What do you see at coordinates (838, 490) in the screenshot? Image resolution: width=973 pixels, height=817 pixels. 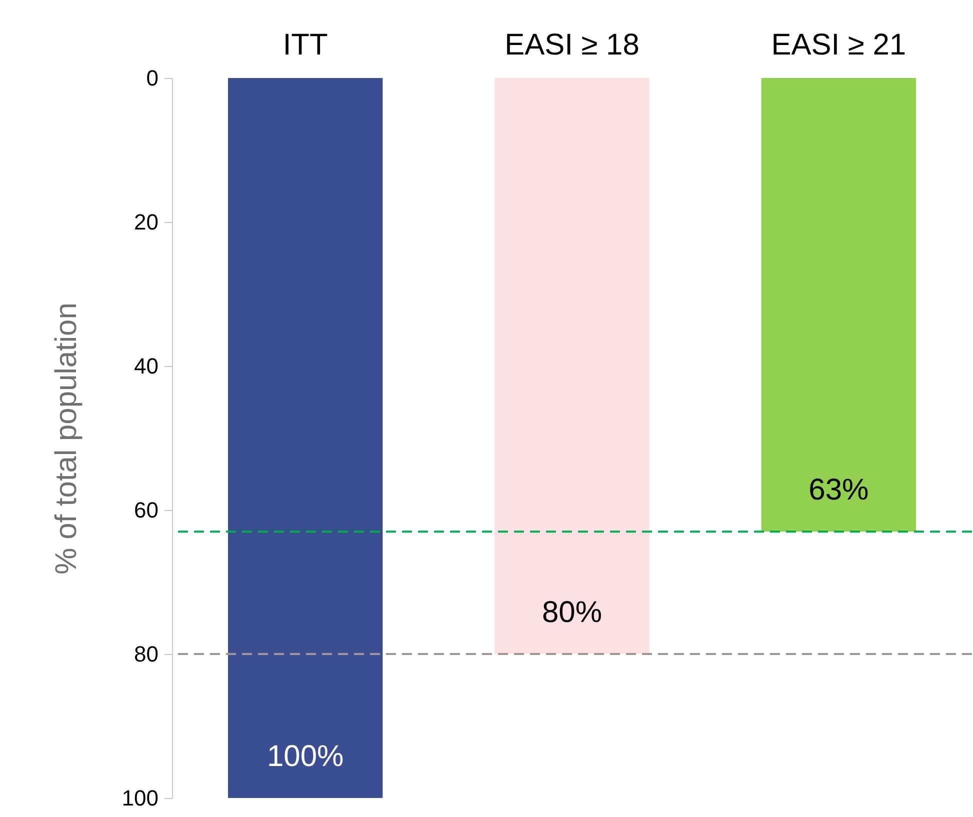 I see `data-label: 63%` at bounding box center [838, 490].